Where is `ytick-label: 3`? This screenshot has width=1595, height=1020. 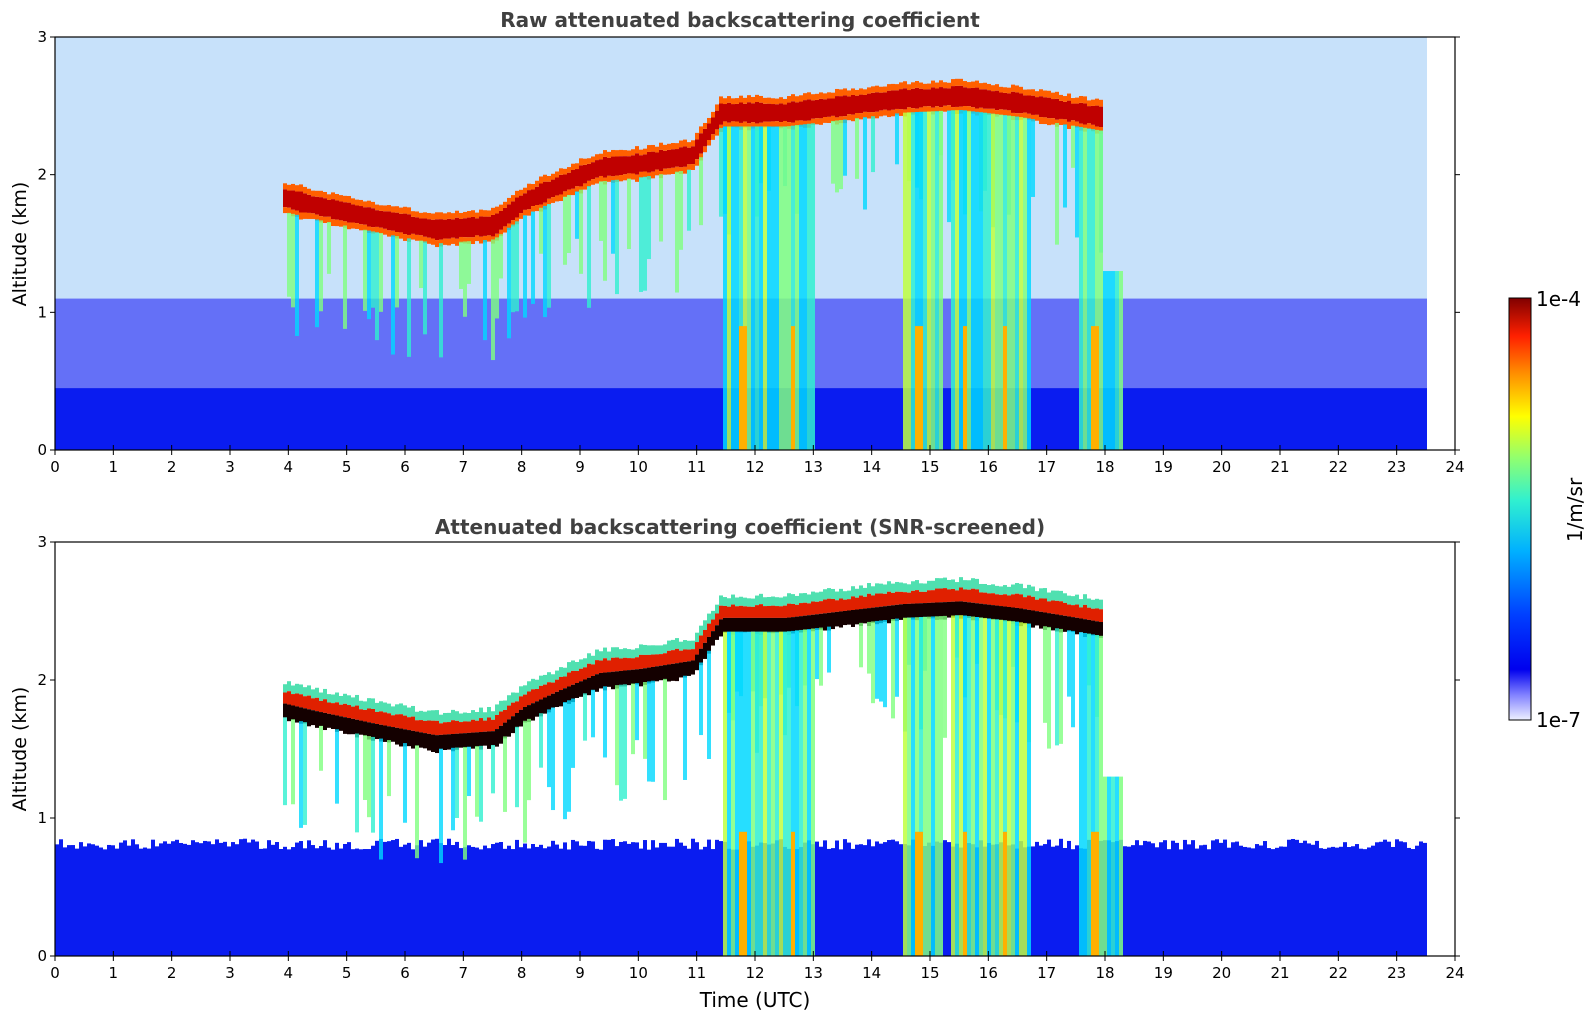
ytick-label: 3 is located at coordinates (42, 37).